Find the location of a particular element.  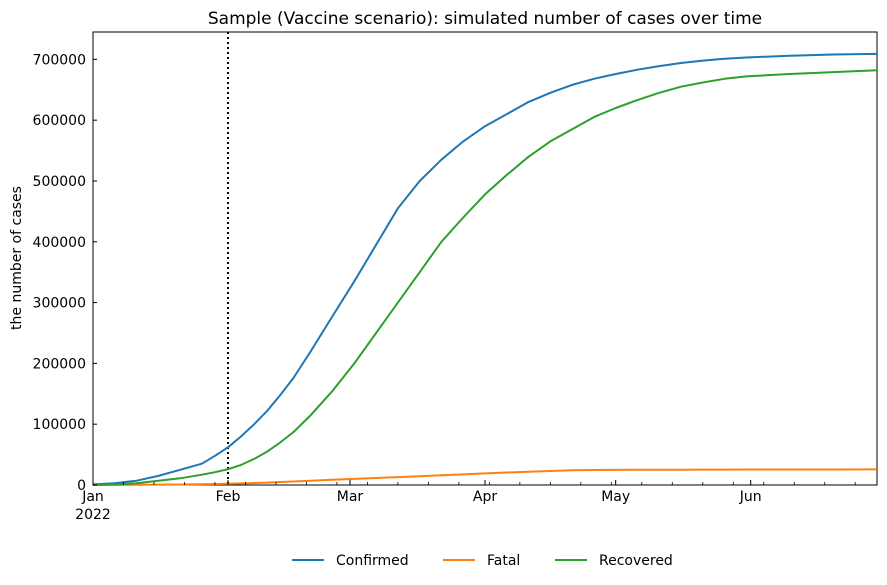

y-tick-label: 0 is located at coordinates (81, 486).